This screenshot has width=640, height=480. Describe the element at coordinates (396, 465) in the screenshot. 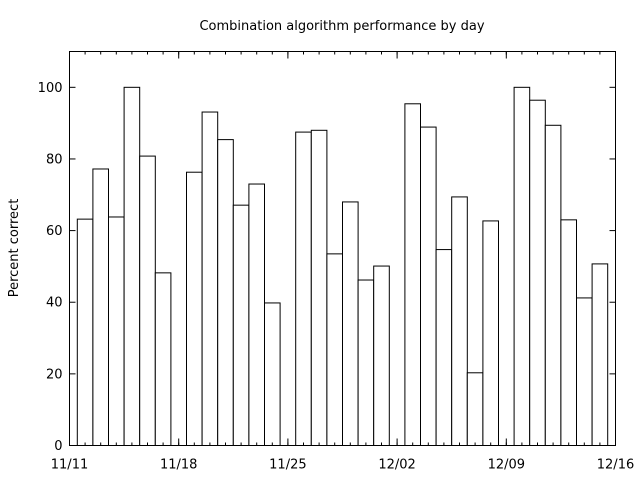

I see `x-tick-label: 12/02` at that location.